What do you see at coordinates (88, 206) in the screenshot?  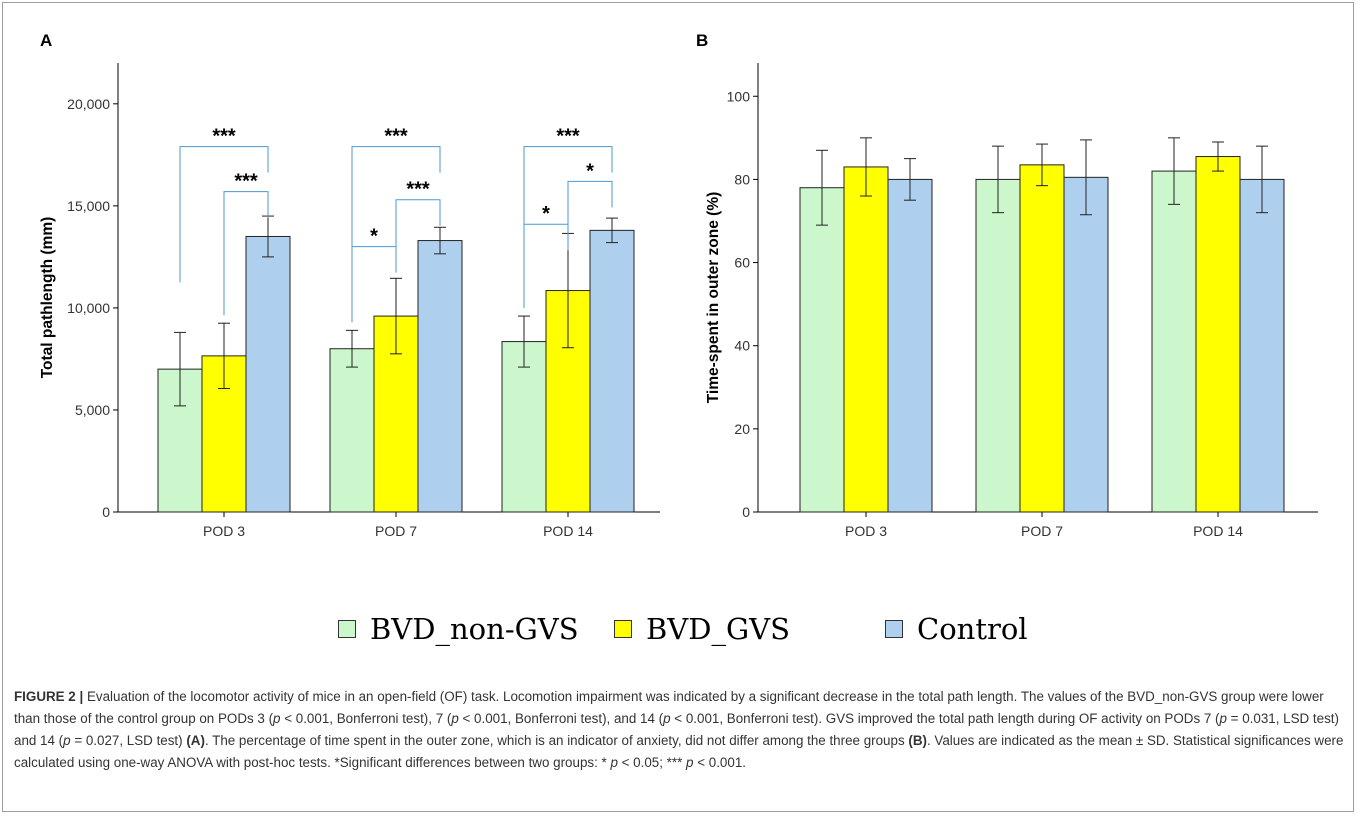 I see `y-tick-label: 15,000` at bounding box center [88, 206].